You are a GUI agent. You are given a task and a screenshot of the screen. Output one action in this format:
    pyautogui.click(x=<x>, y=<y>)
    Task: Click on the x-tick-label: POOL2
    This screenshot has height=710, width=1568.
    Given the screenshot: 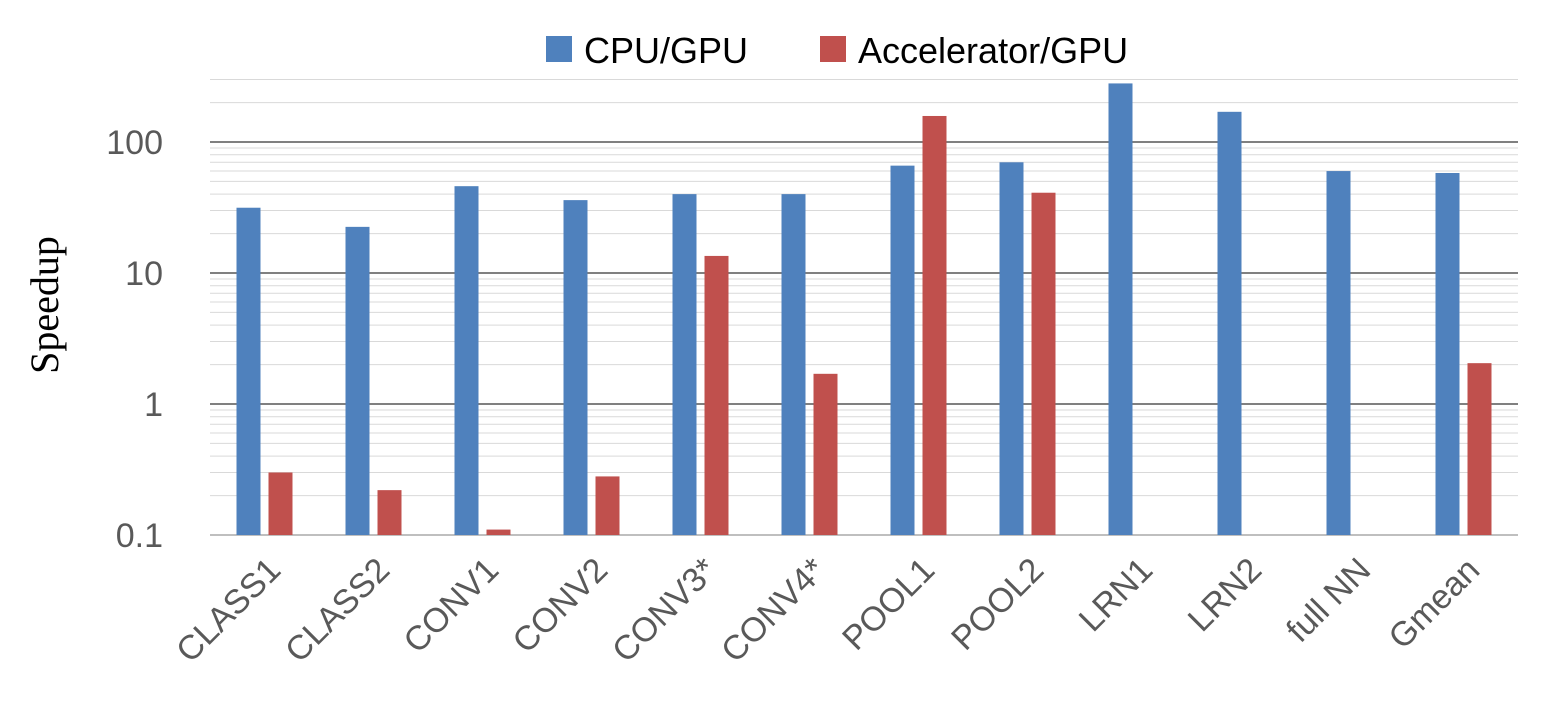 What is the action you would take?
    pyautogui.click(x=997, y=604)
    